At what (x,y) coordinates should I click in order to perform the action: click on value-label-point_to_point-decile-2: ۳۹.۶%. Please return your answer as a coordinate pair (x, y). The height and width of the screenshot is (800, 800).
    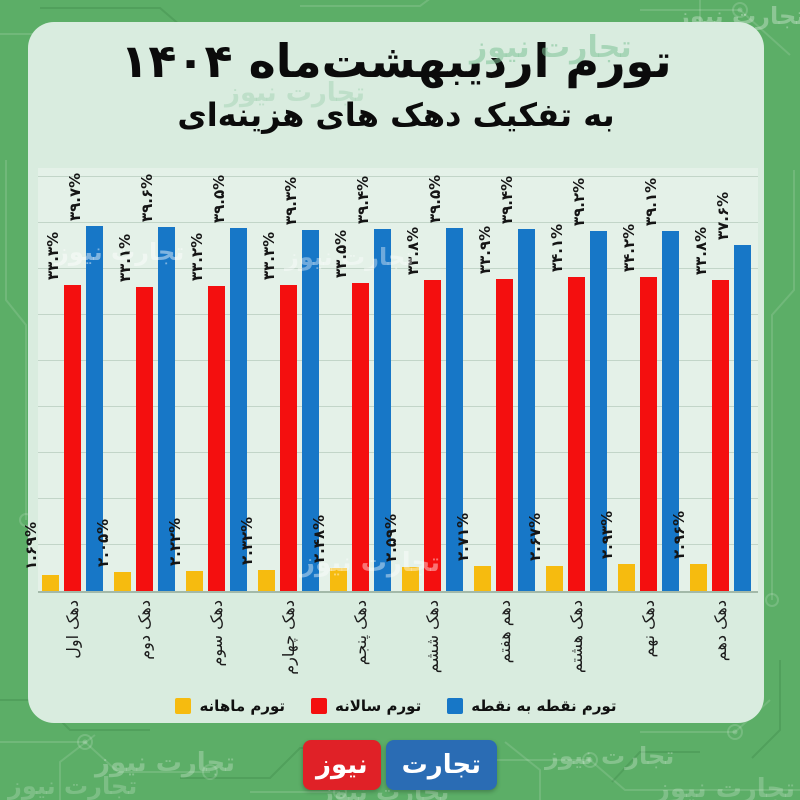
    Looking at the image, I should click on (146, 197).